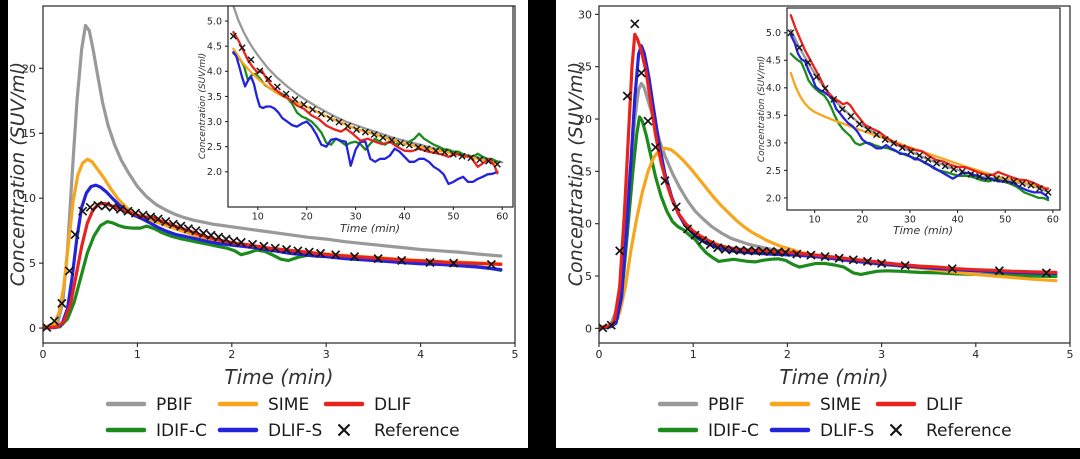 The width and height of the screenshot is (1080, 459). What do you see at coordinates (214, 97) in the screenshot?
I see `y-tick-label: 3.5` at bounding box center [214, 97].